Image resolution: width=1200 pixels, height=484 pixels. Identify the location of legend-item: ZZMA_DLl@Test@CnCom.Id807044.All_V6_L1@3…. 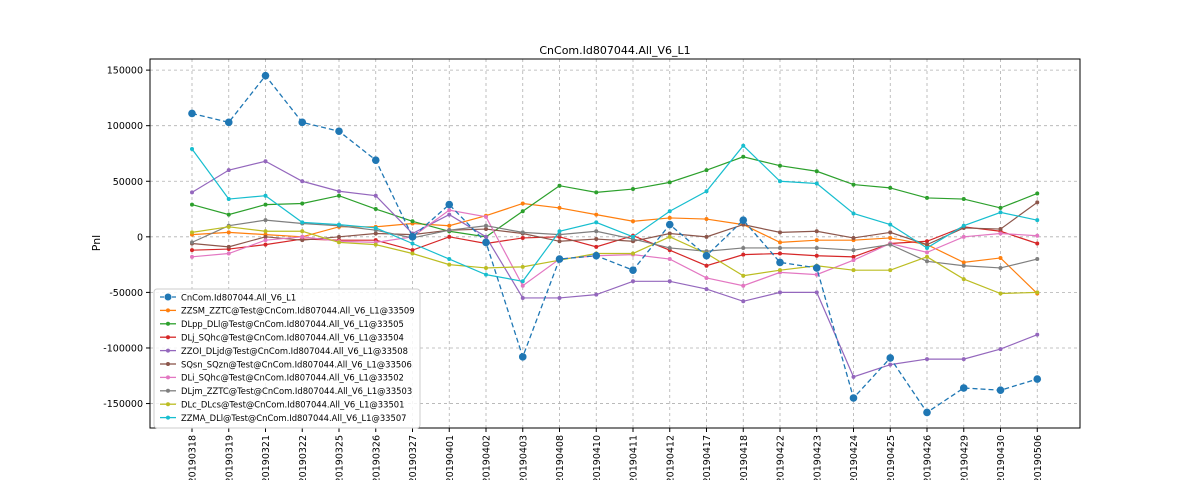
(283, 418).